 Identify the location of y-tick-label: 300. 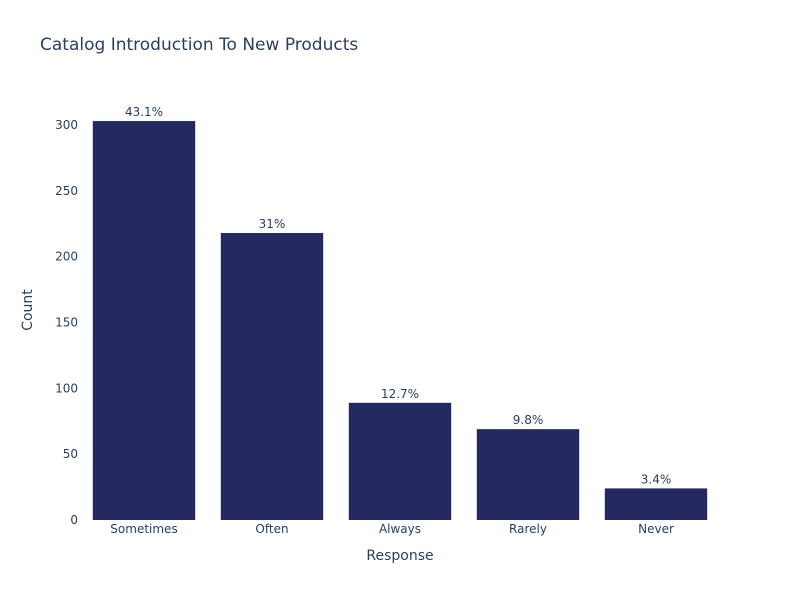
(66, 125).